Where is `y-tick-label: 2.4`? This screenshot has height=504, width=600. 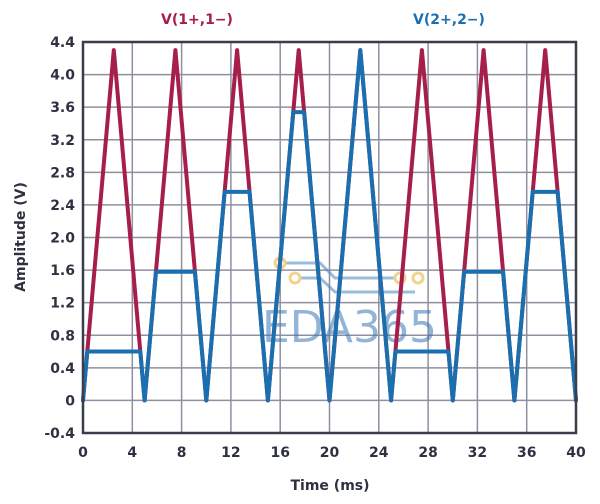
y-tick-label: 2.4 is located at coordinates (62, 206).